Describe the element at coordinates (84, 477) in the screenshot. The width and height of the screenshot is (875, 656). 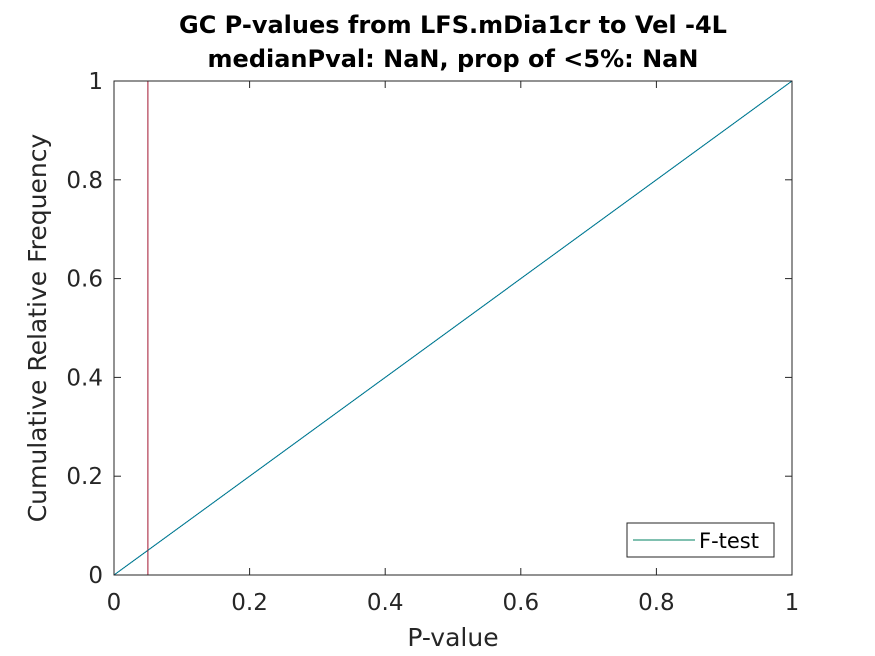
I see `y-tick-label: 0.2` at that location.